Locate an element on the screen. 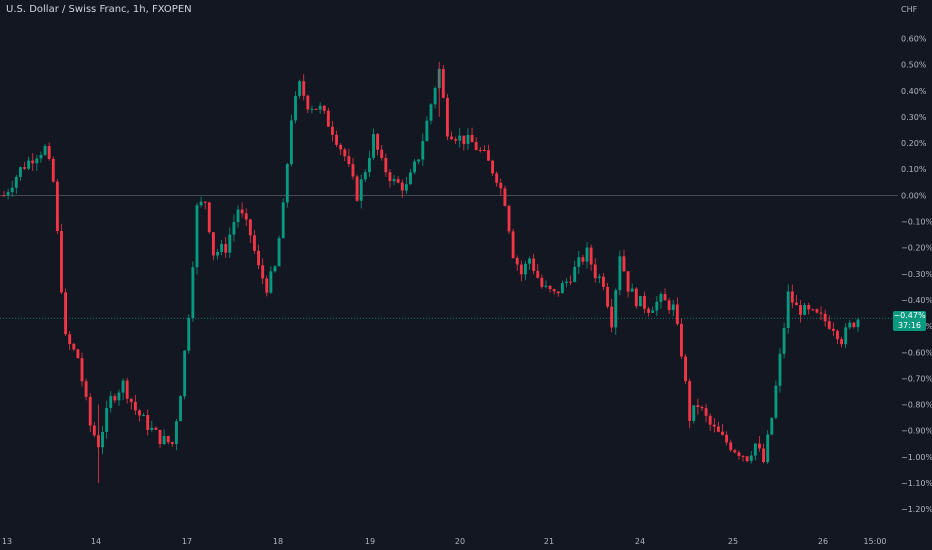 The image size is (932, 550). y-tick-label: −0.80% is located at coordinates (916, 405).